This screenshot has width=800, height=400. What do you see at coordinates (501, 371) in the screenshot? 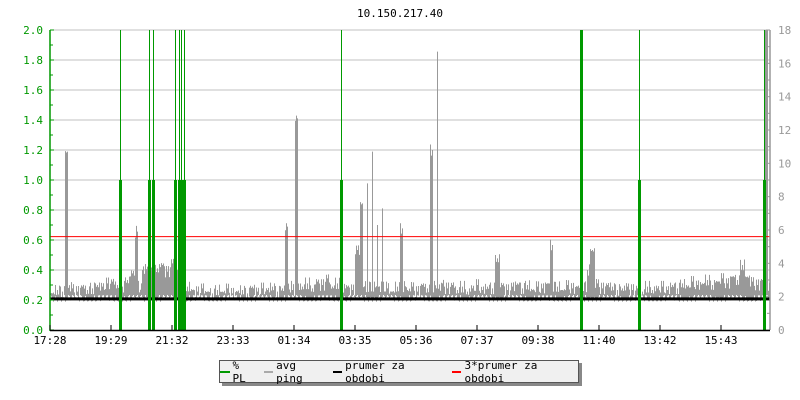
I see `legend-label: 3*prumer za obdobi` at bounding box center [501, 371].